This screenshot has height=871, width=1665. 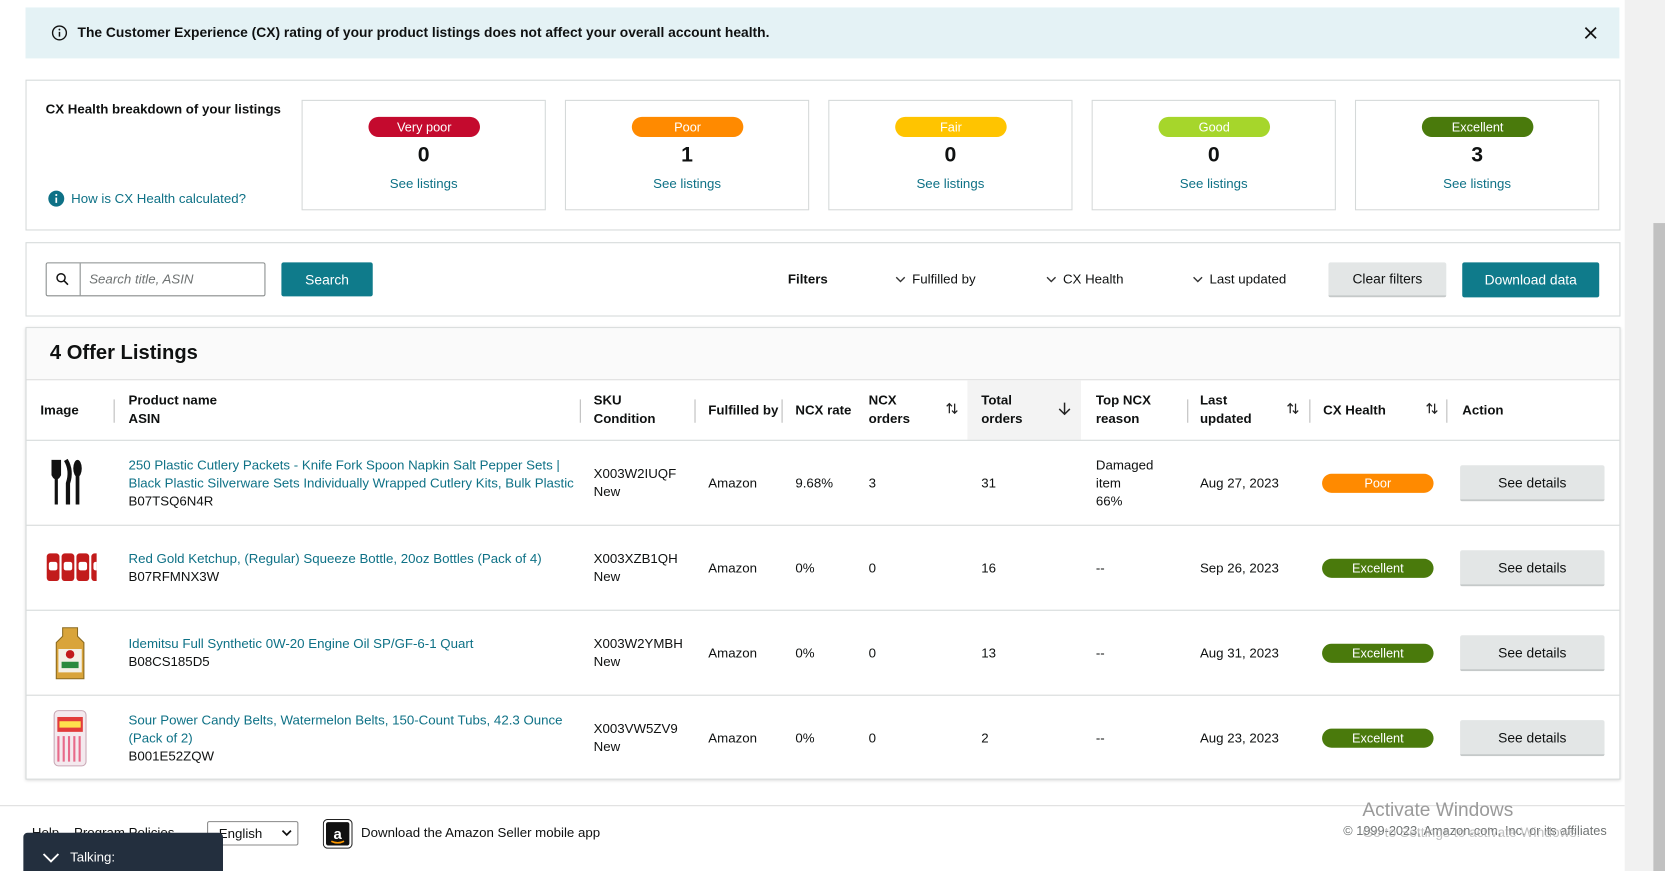 What do you see at coordinates (638, 644) in the screenshot?
I see `sku: X003W2YMBH` at bounding box center [638, 644].